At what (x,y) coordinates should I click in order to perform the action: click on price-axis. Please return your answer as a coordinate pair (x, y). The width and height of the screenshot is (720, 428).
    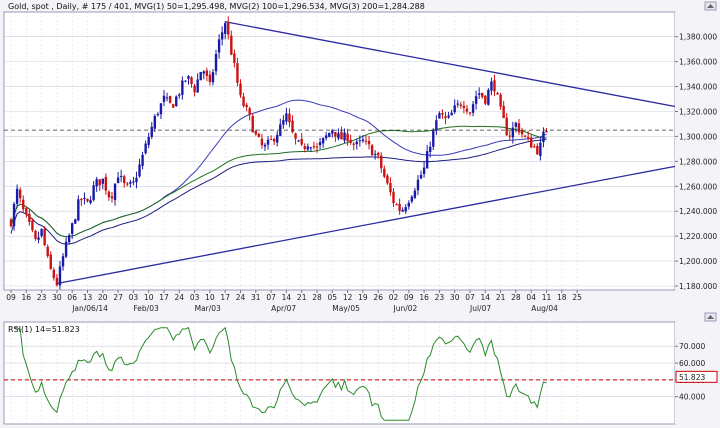
    Looking at the image, I should click on (696, 151).